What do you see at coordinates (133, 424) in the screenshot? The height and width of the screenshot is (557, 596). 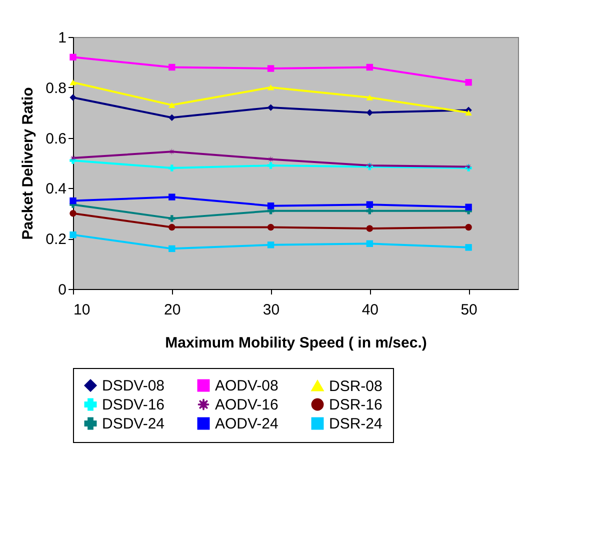 I see `legend-label: DSDV-24` at bounding box center [133, 424].